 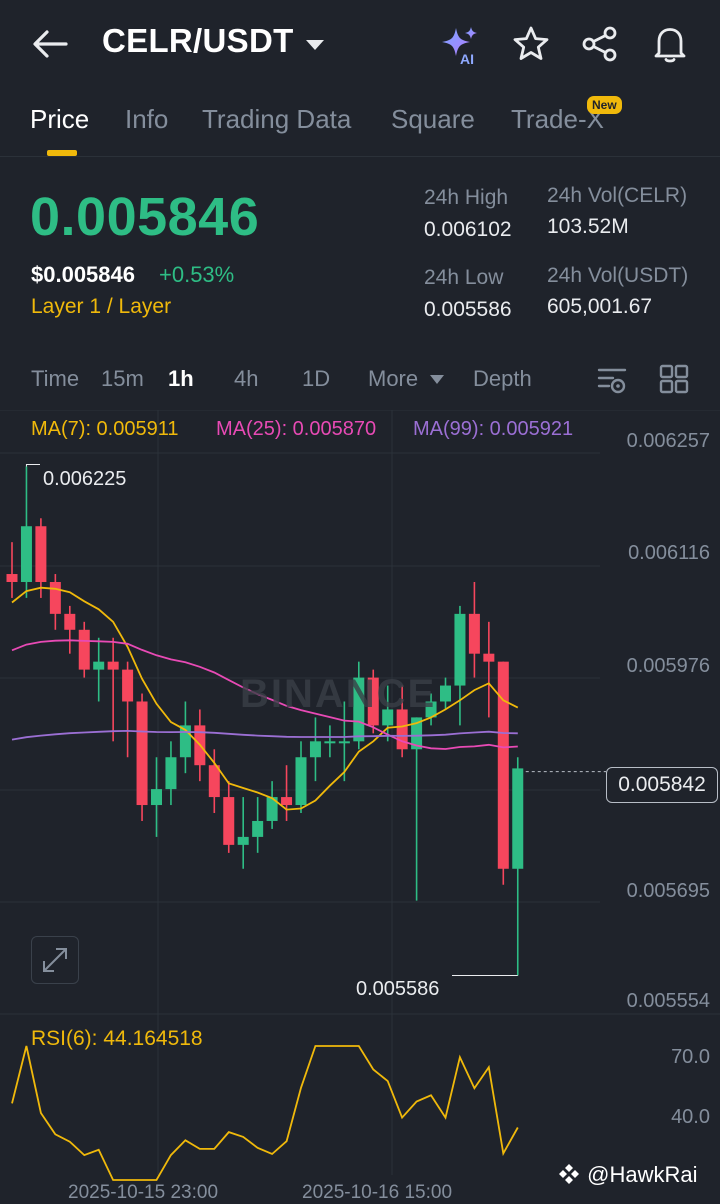 What do you see at coordinates (265, 1113) in the screenshot?
I see `rsi-line` at bounding box center [265, 1113].